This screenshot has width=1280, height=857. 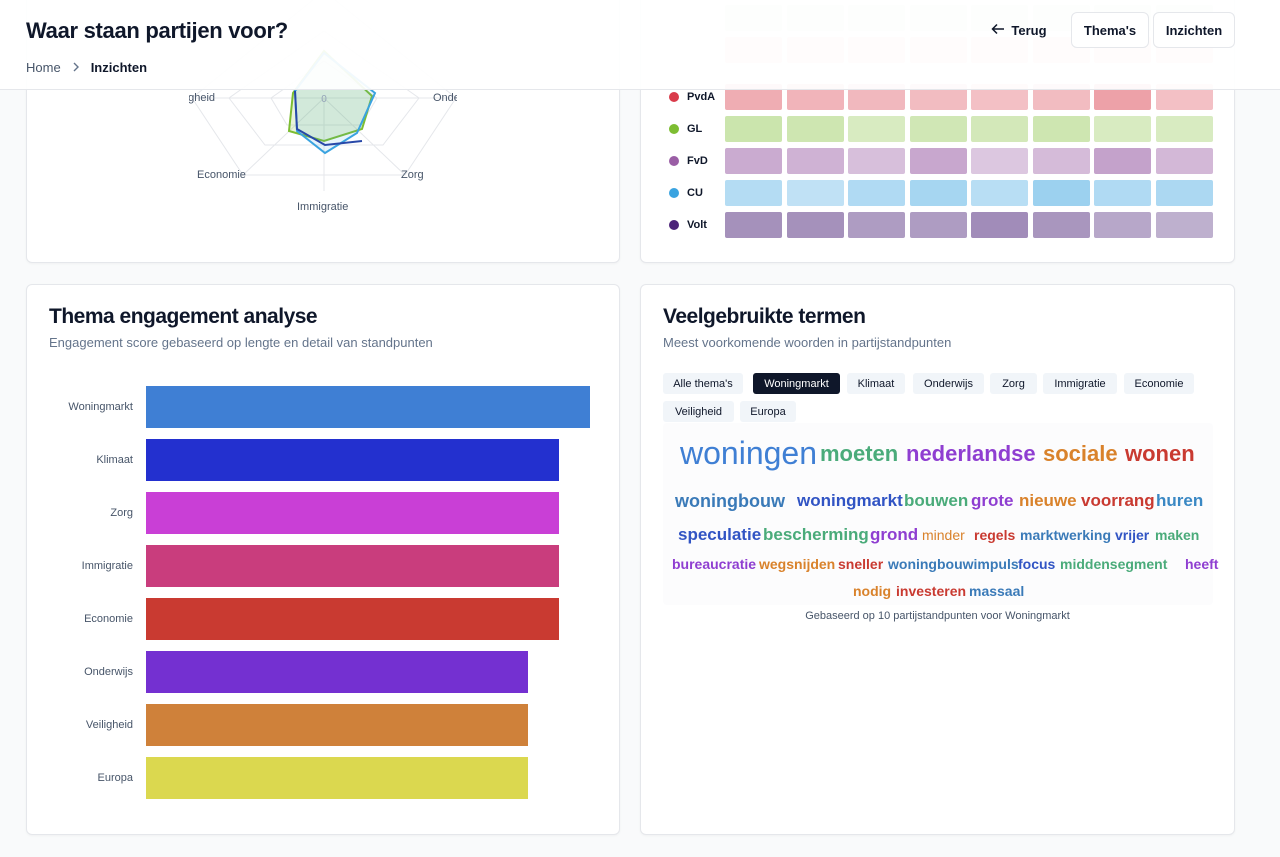 I want to click on radar-label-veiligheid: Veiligheid, so click(x=202, y=98).